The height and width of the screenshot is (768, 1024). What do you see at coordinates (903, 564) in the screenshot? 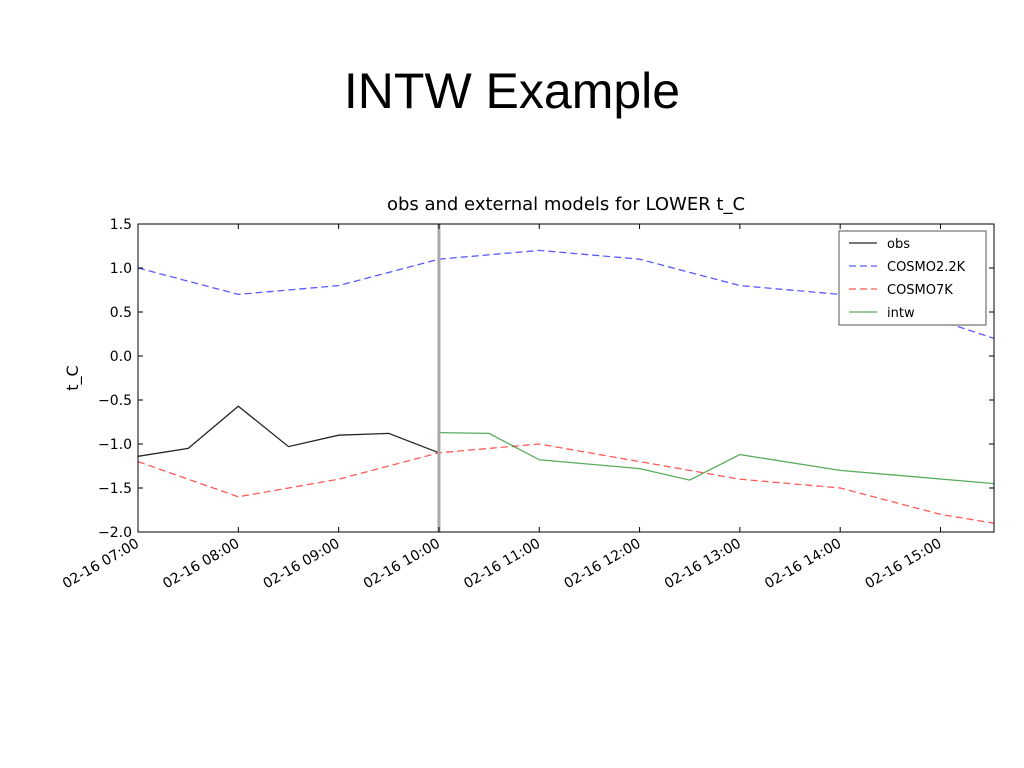
I see `x-tick-label: 02-16 15:00` at bounding box center [903, 564].